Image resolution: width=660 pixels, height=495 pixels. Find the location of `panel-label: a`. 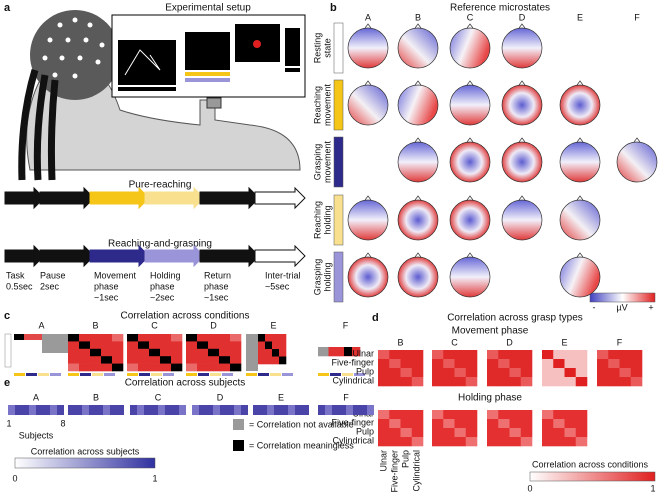

panel-label: a is located at coordinates (7, 8).